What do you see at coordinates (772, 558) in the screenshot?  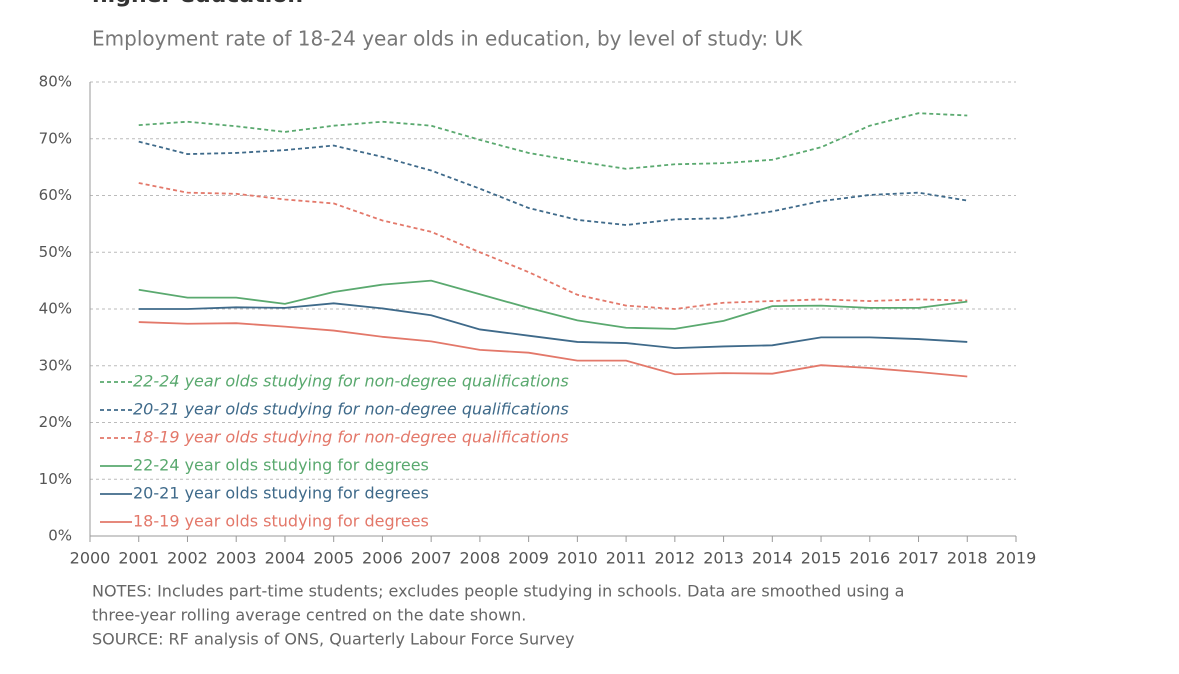 I see `x-tick-label: 2014` at bounding box center [772, 558].